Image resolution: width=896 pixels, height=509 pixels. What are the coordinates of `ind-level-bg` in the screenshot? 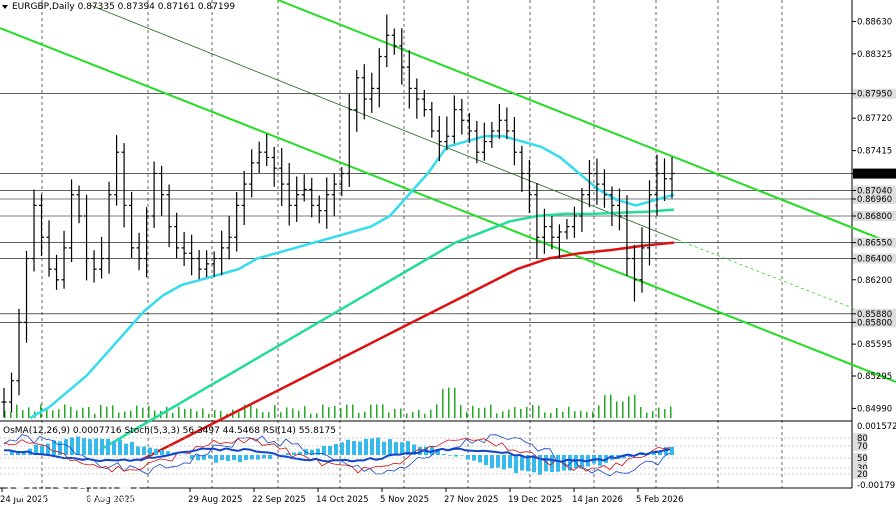 It's located at (860, 468).